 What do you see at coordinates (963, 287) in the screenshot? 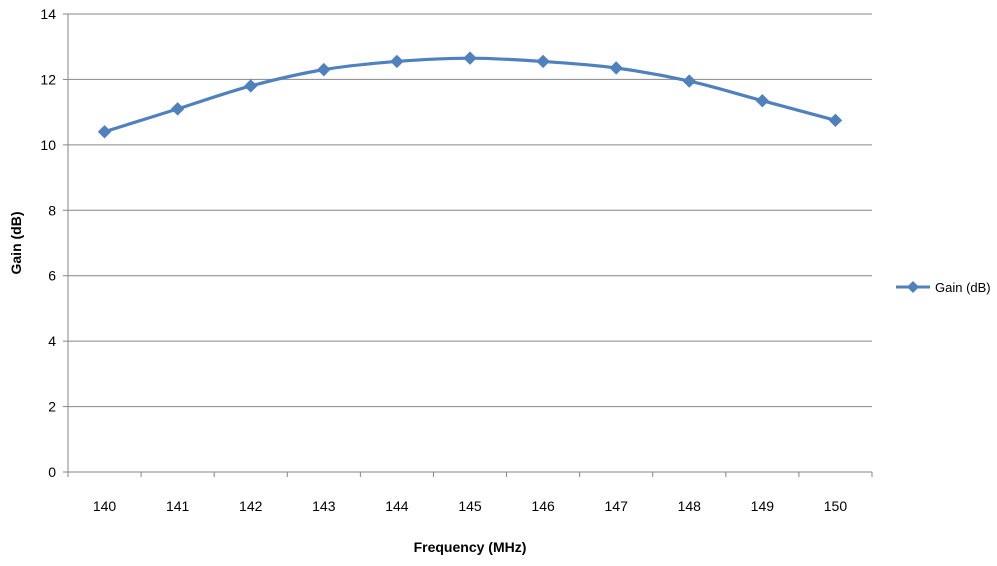
I see `legend-label: Gain (dB)` at bounding box center [963, 287].